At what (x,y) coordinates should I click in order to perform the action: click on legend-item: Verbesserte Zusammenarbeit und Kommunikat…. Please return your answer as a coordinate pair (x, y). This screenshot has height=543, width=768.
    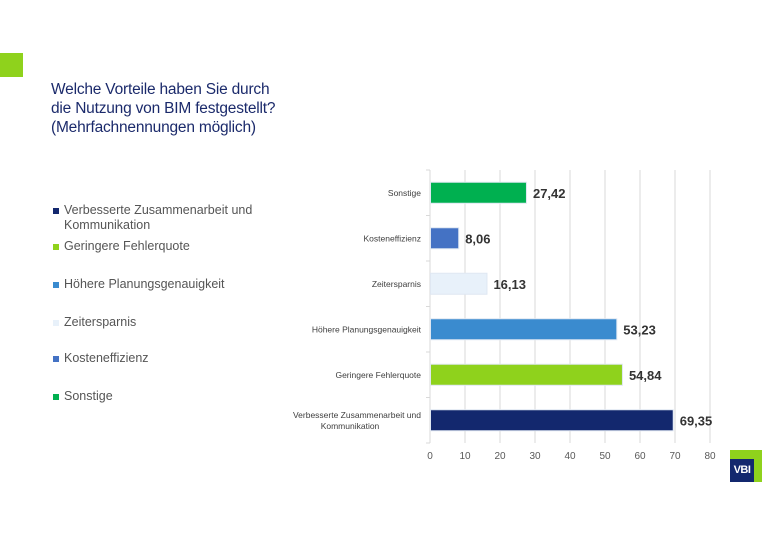
    Looking at the image, I should click on (152, 218).